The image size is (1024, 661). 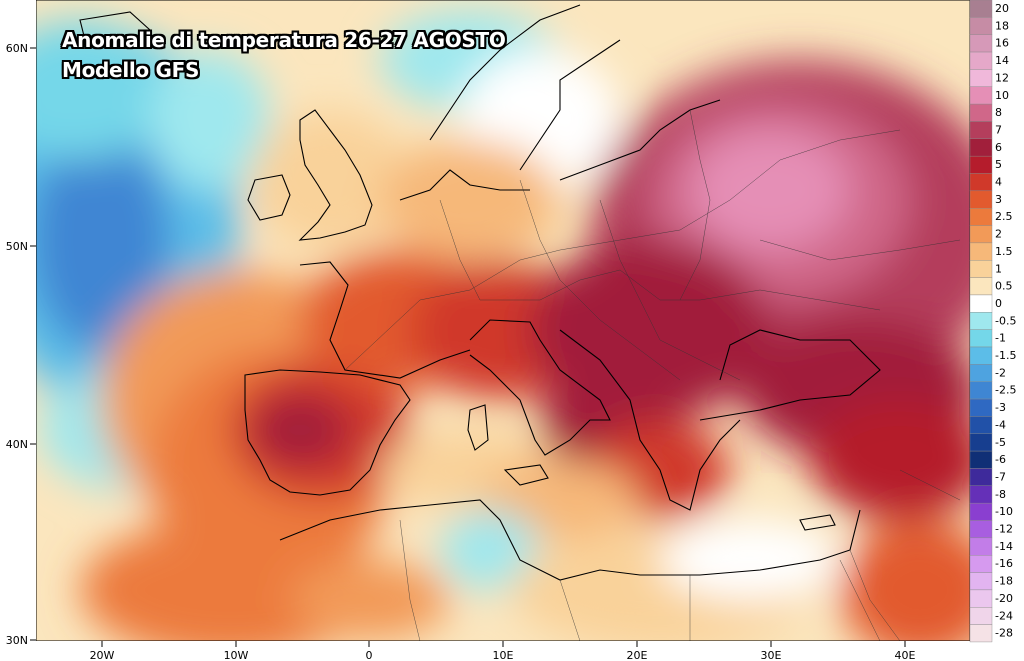 I want to click on colorbar-label: 18, so click(x=1002, y=25).